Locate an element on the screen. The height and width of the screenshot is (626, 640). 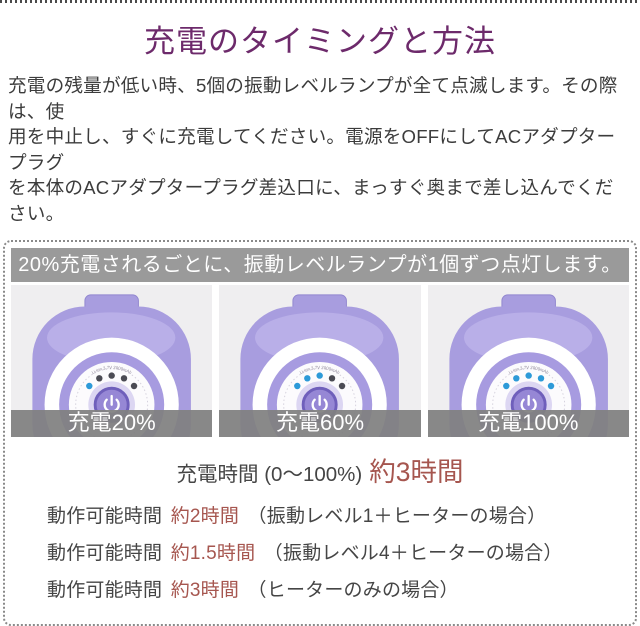
runtime-value: 約3時間 is located at coordinates (205, 590).